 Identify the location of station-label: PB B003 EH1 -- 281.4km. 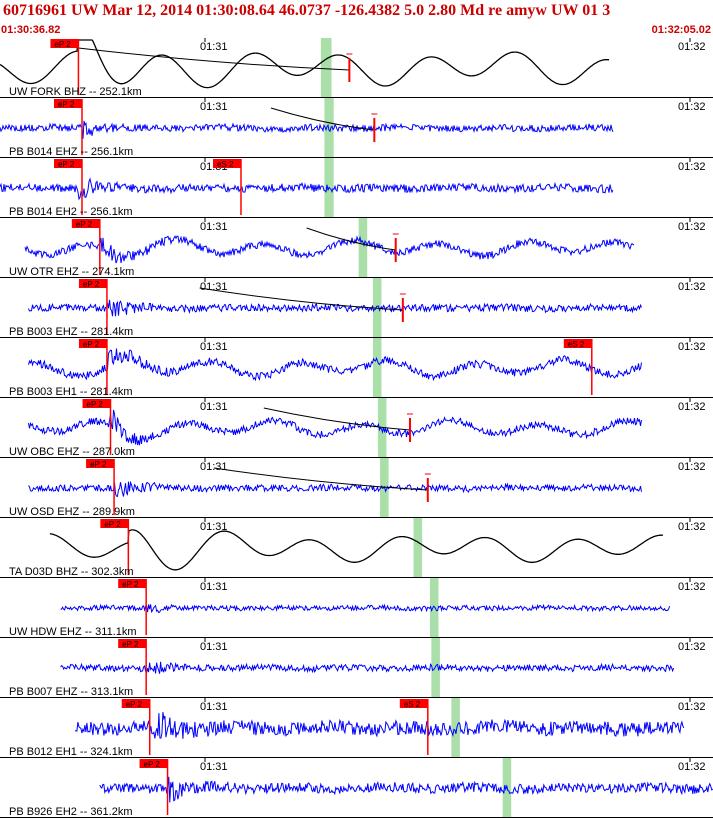
(71, 392).